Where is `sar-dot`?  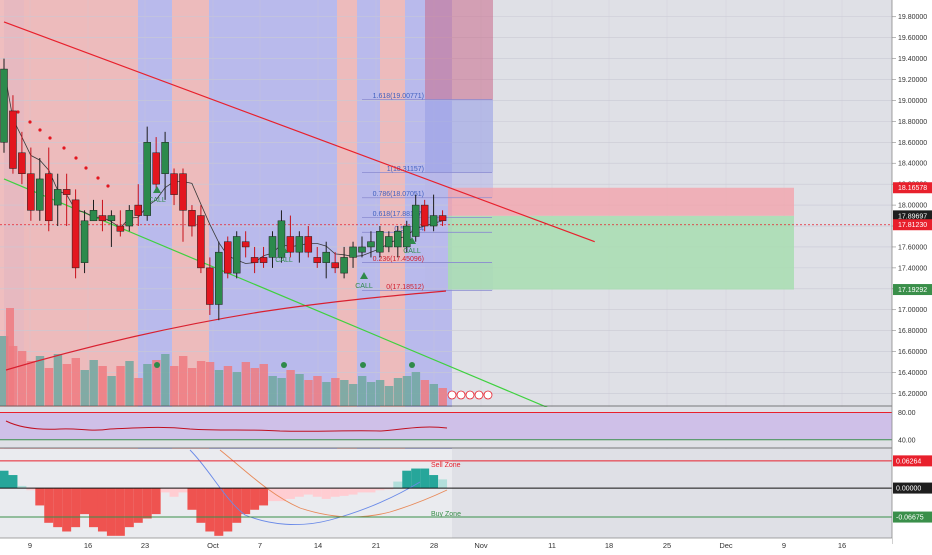
sar-dot is located at coordinates (86, 168).